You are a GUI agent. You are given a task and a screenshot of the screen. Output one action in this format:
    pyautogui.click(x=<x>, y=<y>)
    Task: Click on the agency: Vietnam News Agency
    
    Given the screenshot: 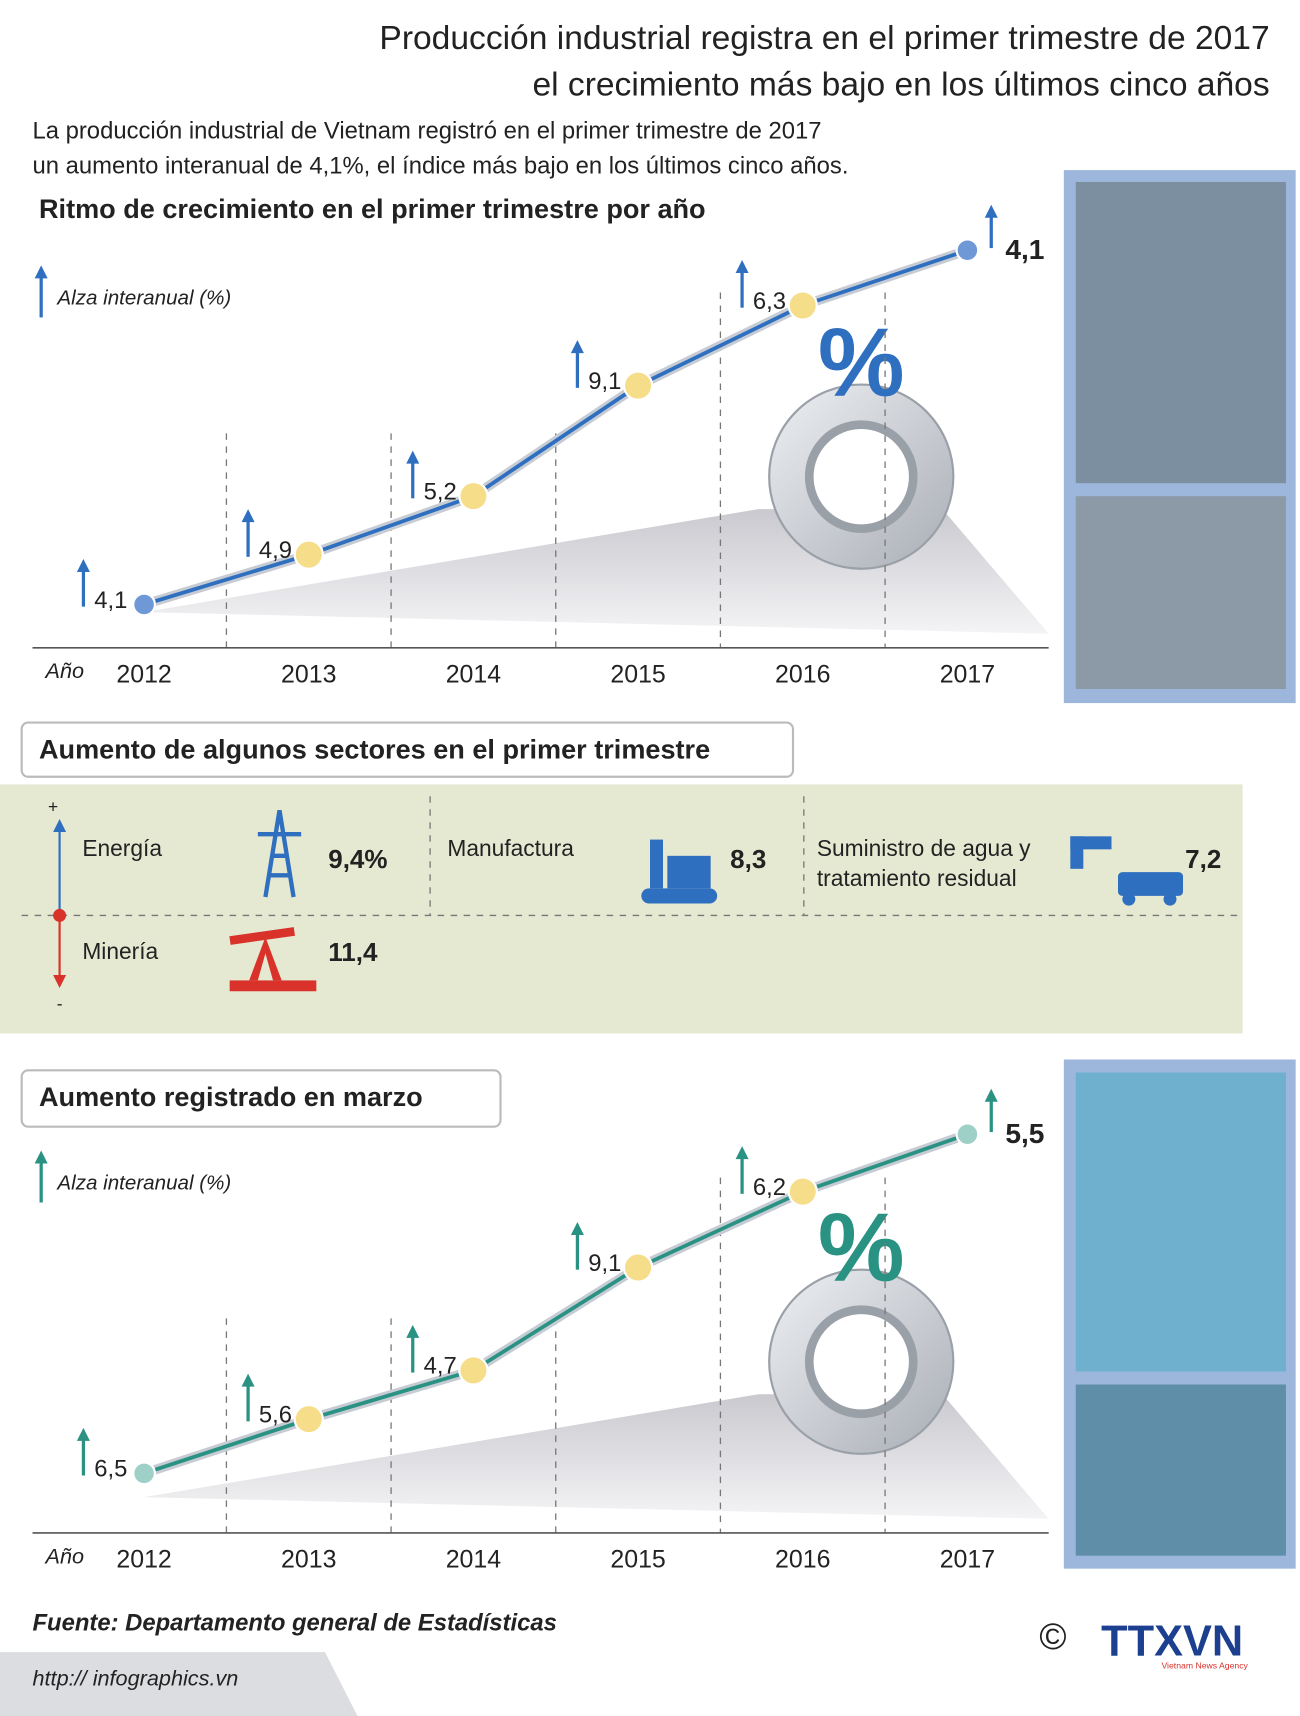 What is the action you would take?
    pyautogui.click(x=1204, y=1665)
    